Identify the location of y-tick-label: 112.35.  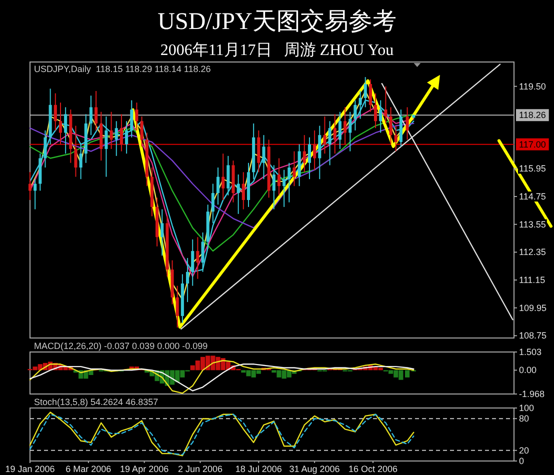
(532, 252).